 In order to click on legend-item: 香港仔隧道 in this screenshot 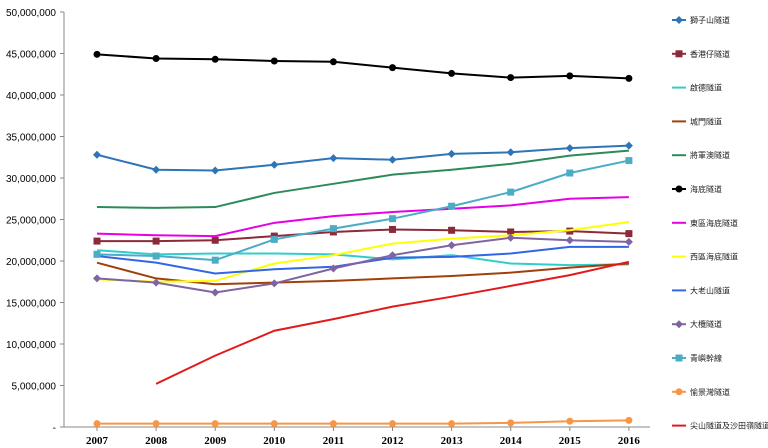, I will do `click(701, 54)`.